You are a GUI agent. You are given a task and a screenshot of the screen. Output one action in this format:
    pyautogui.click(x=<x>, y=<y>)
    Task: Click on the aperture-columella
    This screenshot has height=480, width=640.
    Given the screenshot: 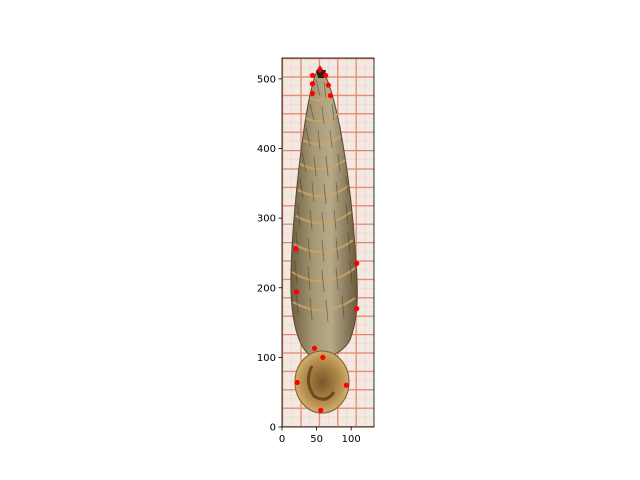 What is the action you would take?
    pyautogui.click(x=321, y=383)
    